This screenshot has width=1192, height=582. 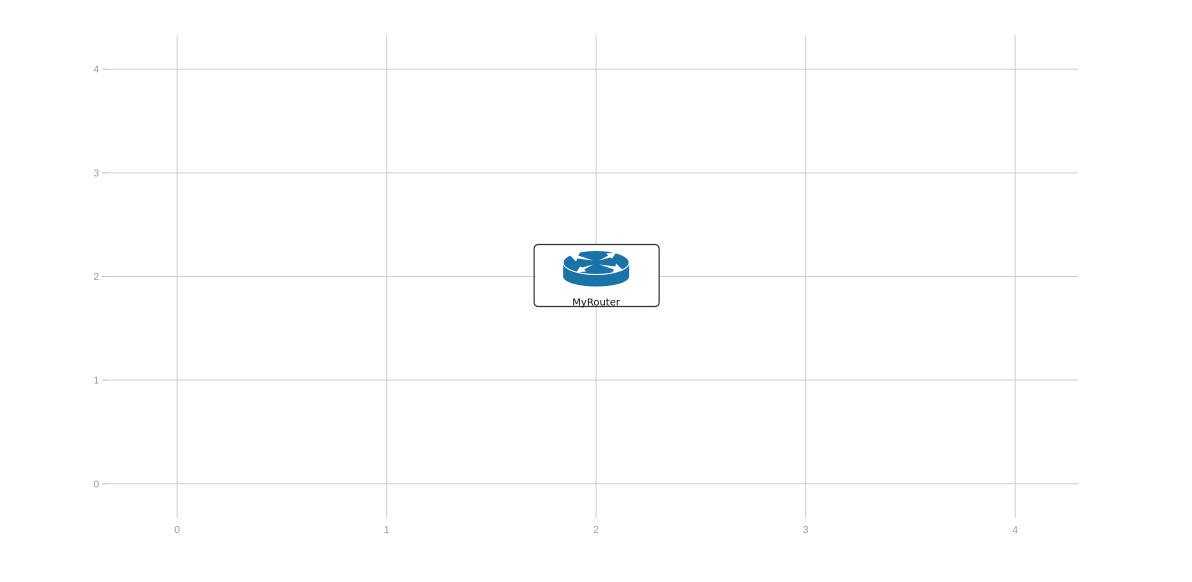 I want to click on y-tick-label: 2, so click(x=96, y=277).